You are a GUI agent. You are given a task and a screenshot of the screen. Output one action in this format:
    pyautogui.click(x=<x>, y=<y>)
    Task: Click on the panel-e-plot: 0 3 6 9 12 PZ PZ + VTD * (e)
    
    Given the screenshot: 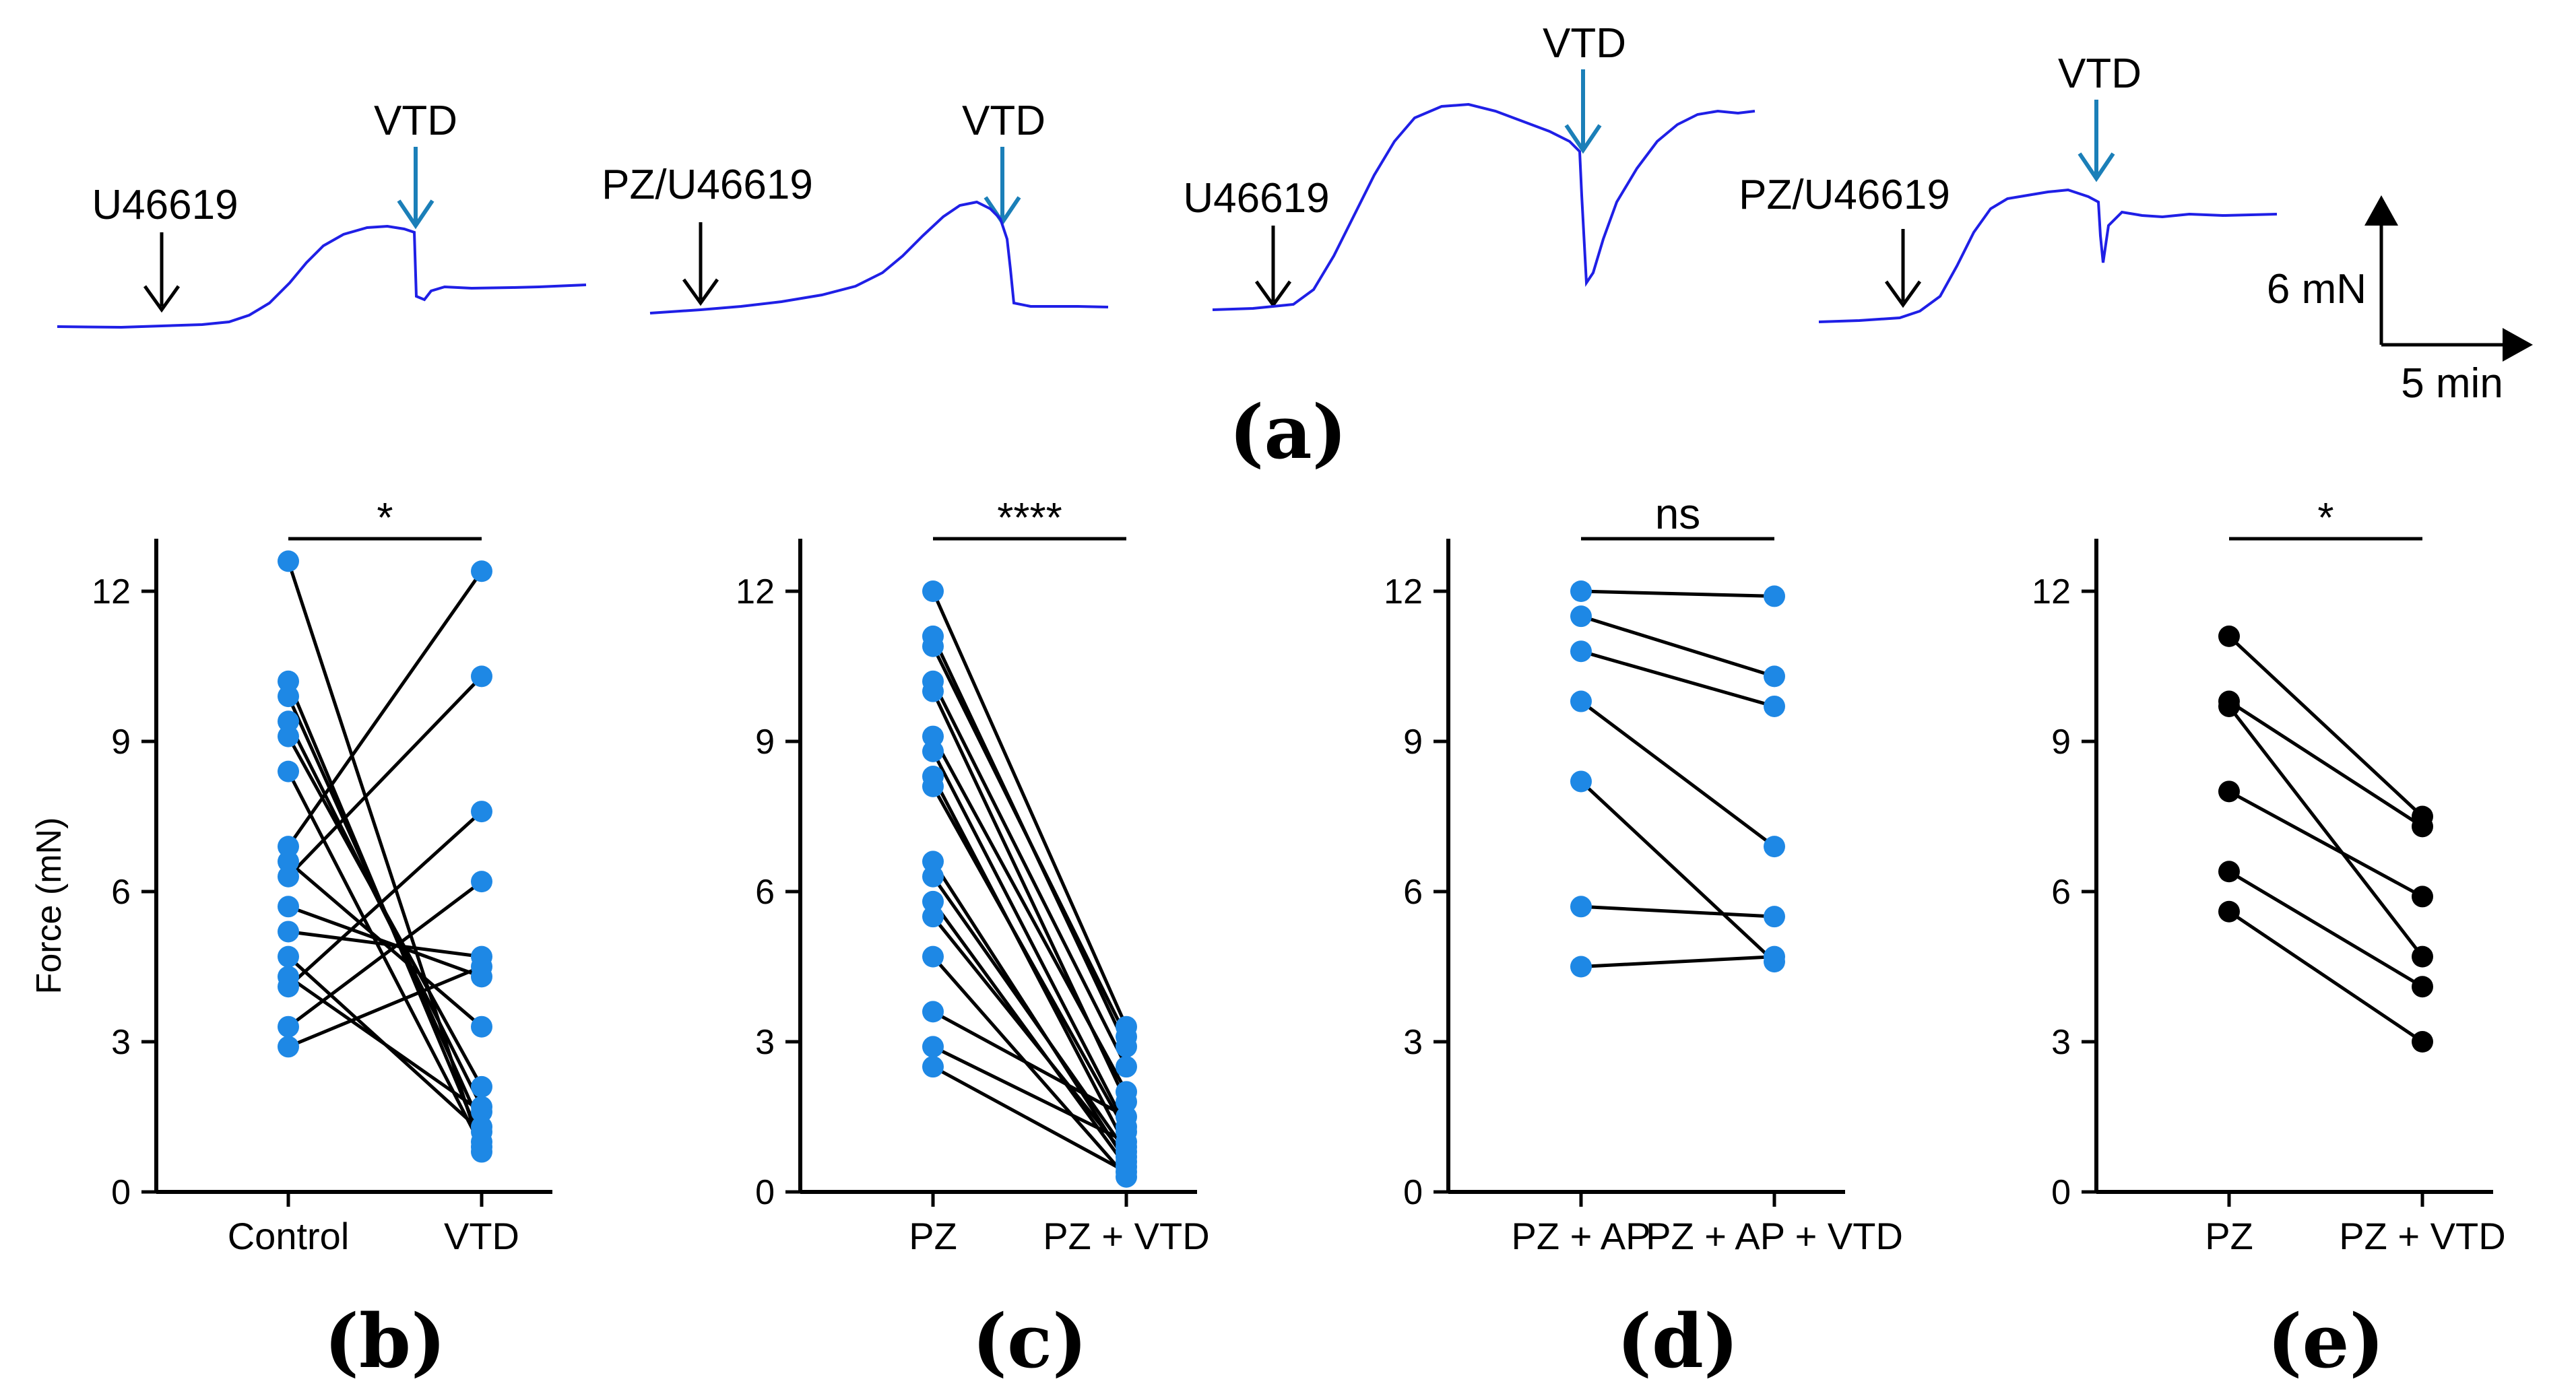 What is the action you would take?
    pyautogui.click(x=2269, y=940)
    